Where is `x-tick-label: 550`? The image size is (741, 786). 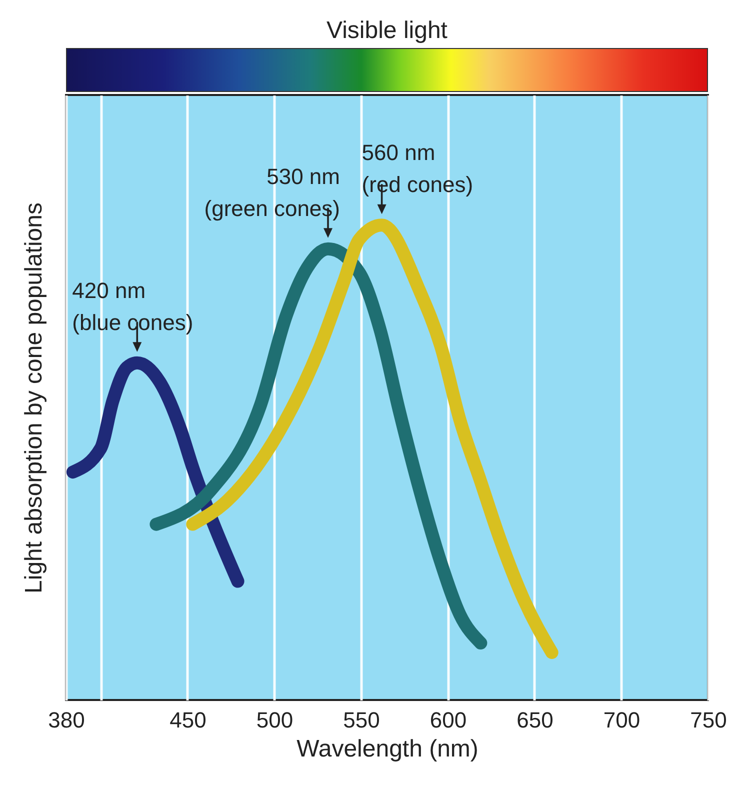
x-tick-label: 550 is located at coordinates (361, 720).